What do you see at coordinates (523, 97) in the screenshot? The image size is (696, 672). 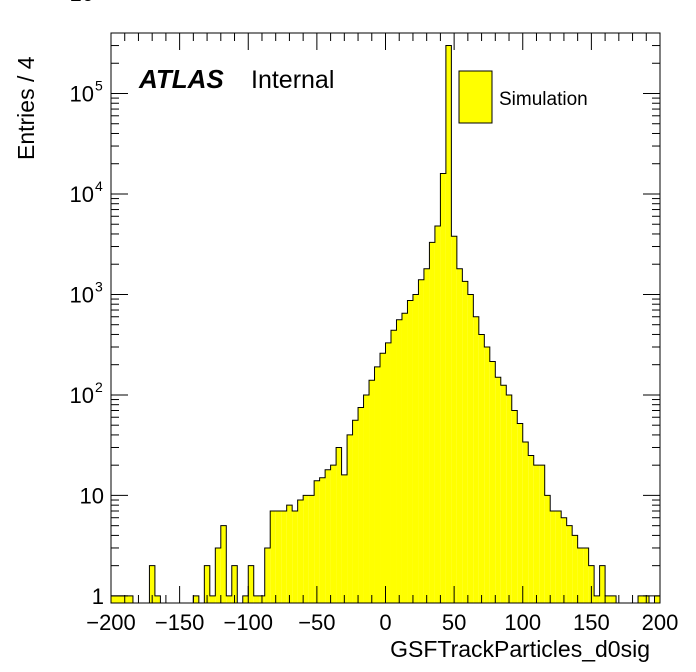 I see `legend: Simulation` at bounding box center [523, 97].